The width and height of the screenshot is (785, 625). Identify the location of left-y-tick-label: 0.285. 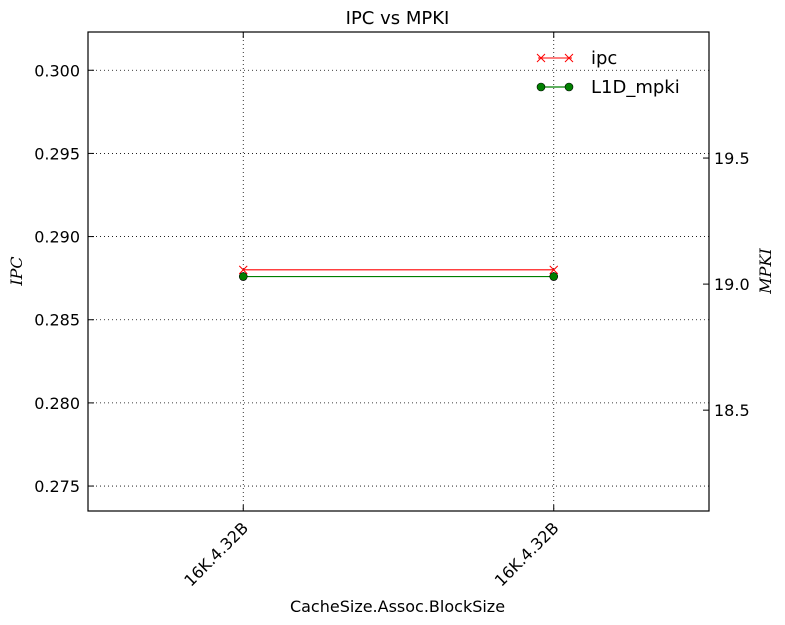
(57, 320).